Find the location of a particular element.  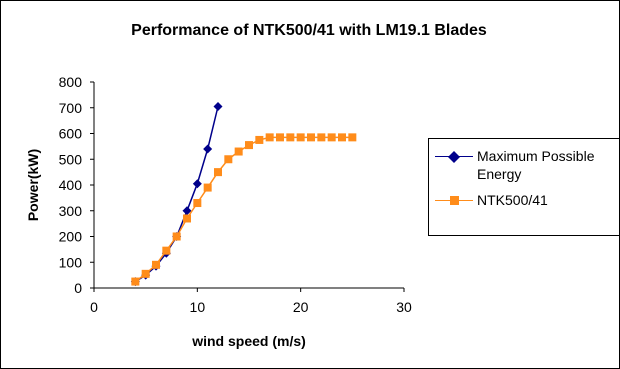

x-axis-label: wind speed (m/s) is located at coordinates (248, 341).